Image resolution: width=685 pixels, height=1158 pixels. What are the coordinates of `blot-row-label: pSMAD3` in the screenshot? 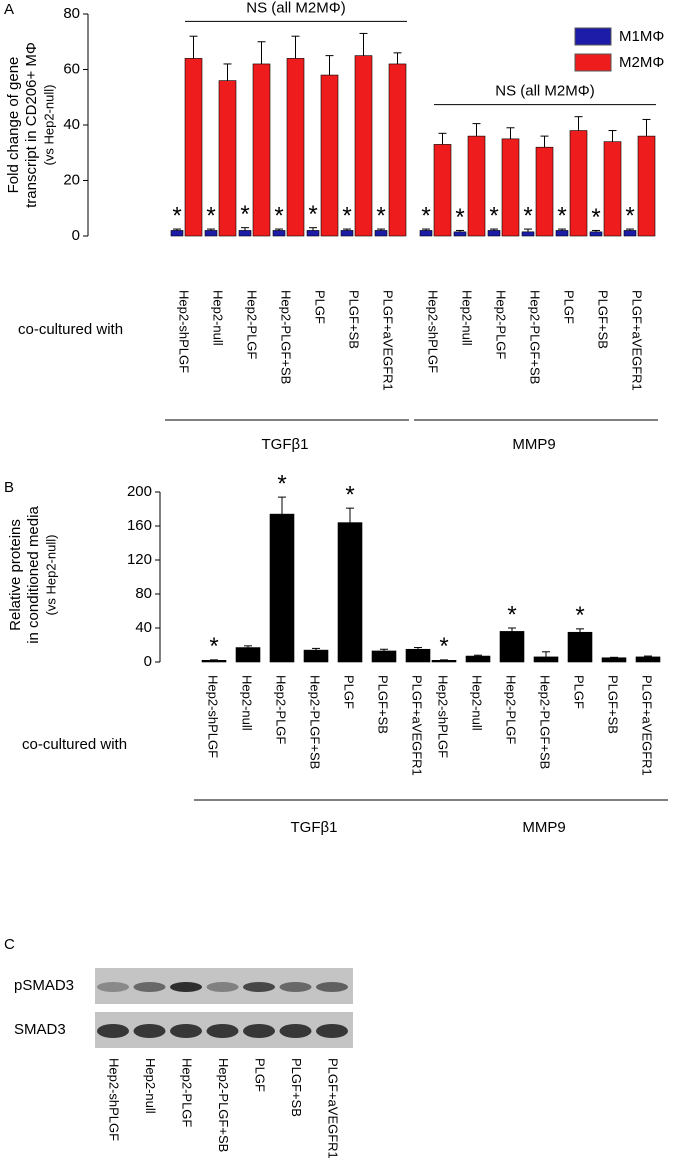 It's located at (44, 985).